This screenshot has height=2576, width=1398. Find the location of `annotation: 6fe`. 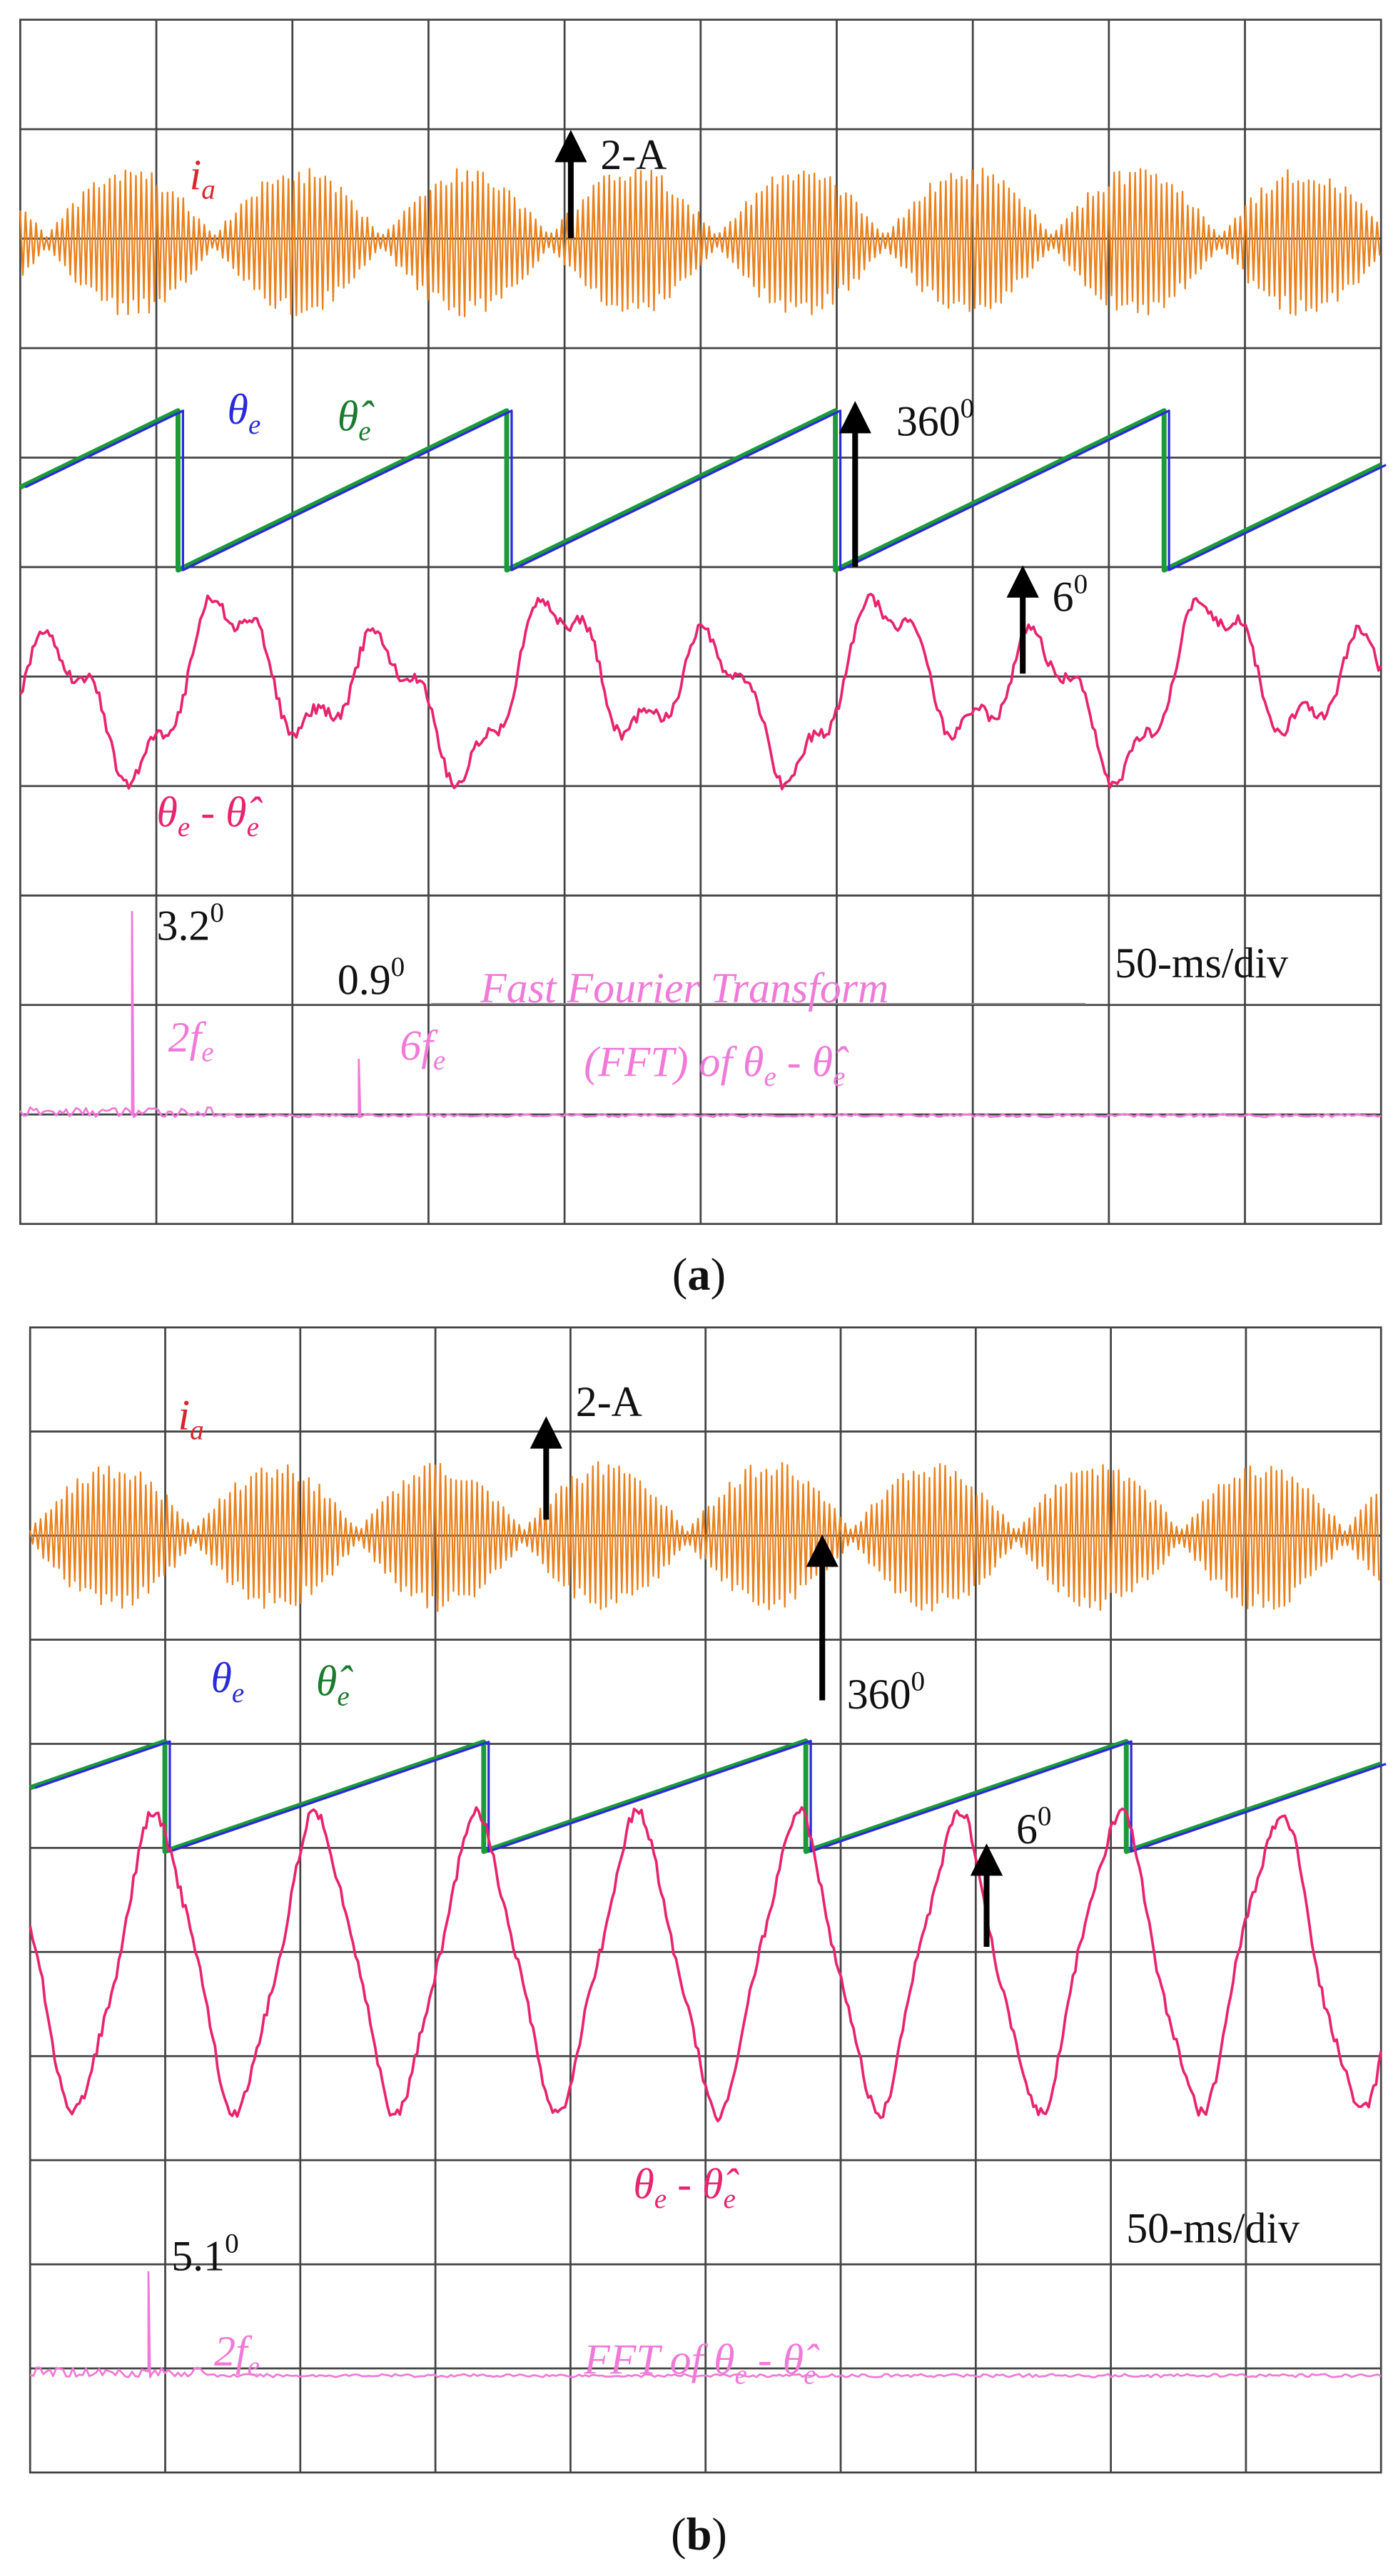

annotation: 6fe is located at coordinates (422, 1049).